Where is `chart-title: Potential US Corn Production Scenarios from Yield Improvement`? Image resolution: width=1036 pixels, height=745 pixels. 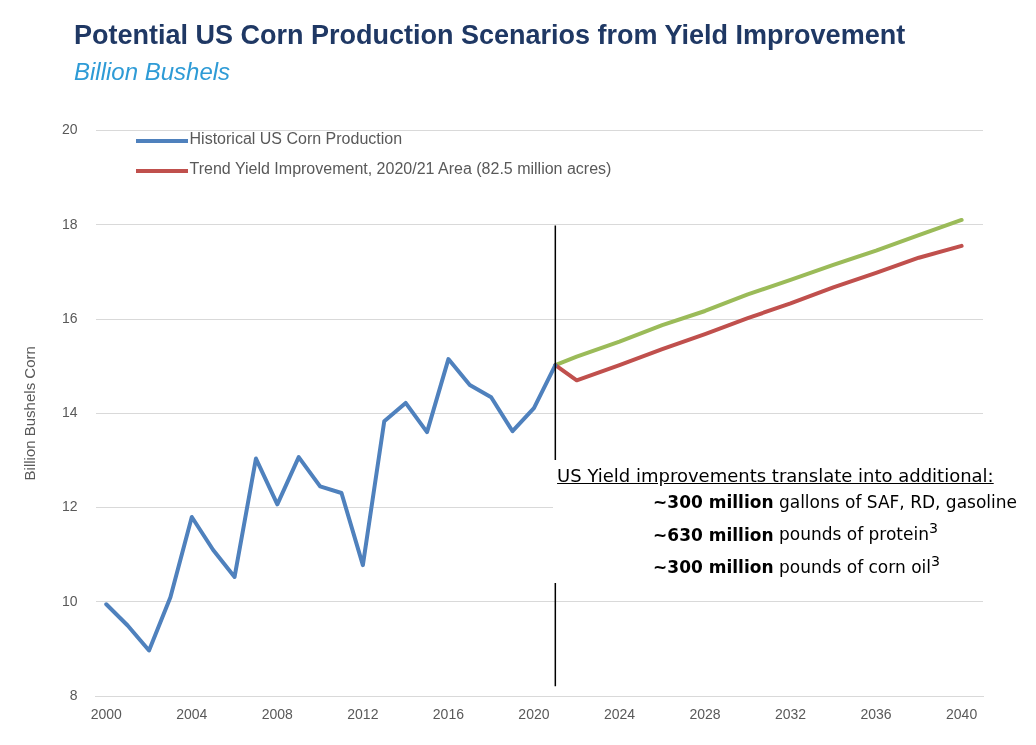
chart-title: Potential US Corn Production Scenarios from Yield Improvement is located at coordinates (490, 35).